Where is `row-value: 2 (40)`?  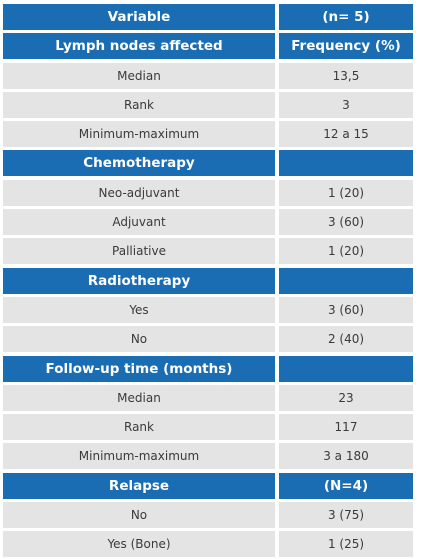
row-value: 2 (40) is located at coordinates (346, 339).